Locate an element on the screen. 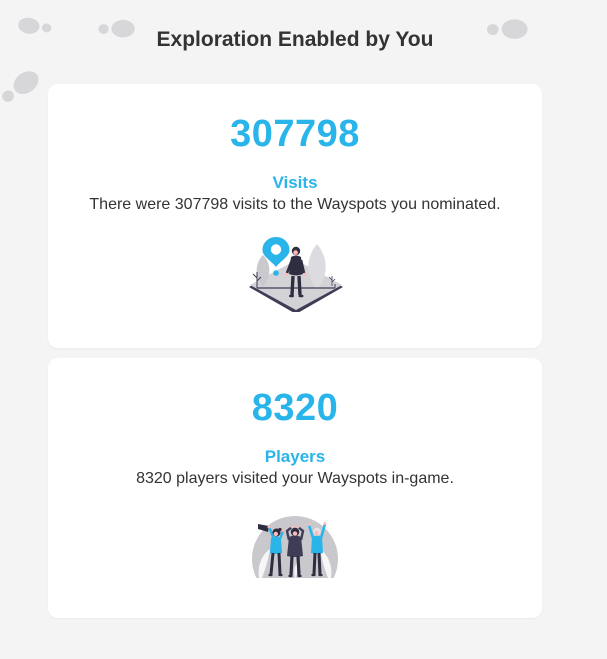  celebrating-players-illustration is located at coordinates (295, 558).